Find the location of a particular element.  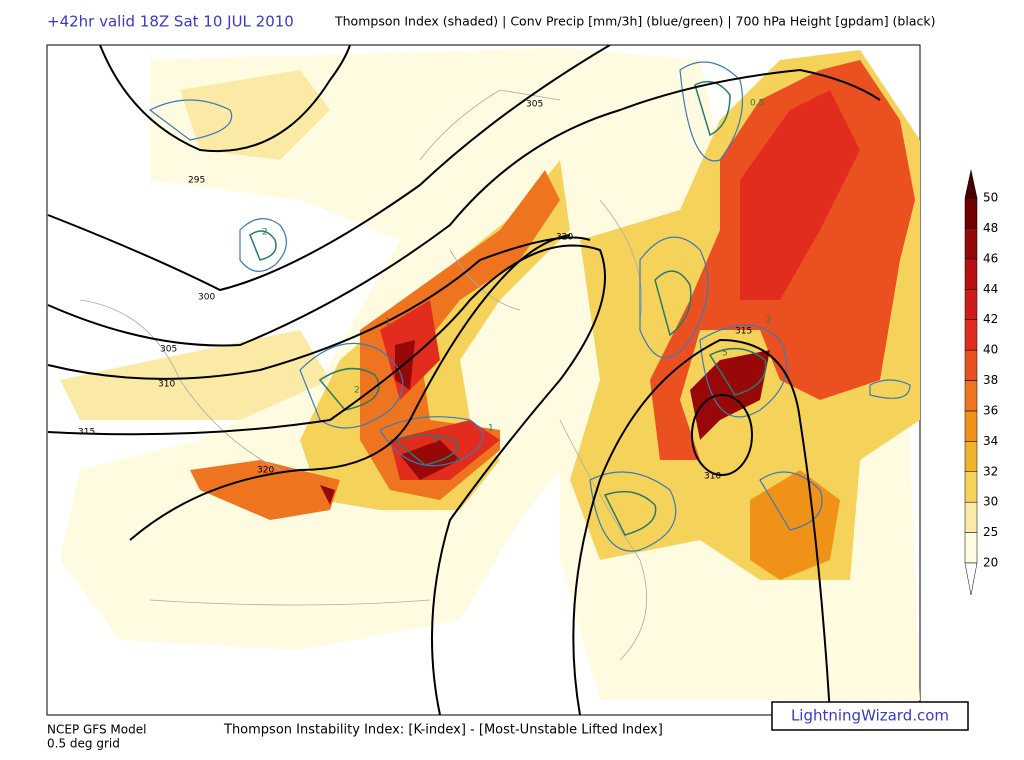

scale-label: 34 is located at coordinates (990, 441).